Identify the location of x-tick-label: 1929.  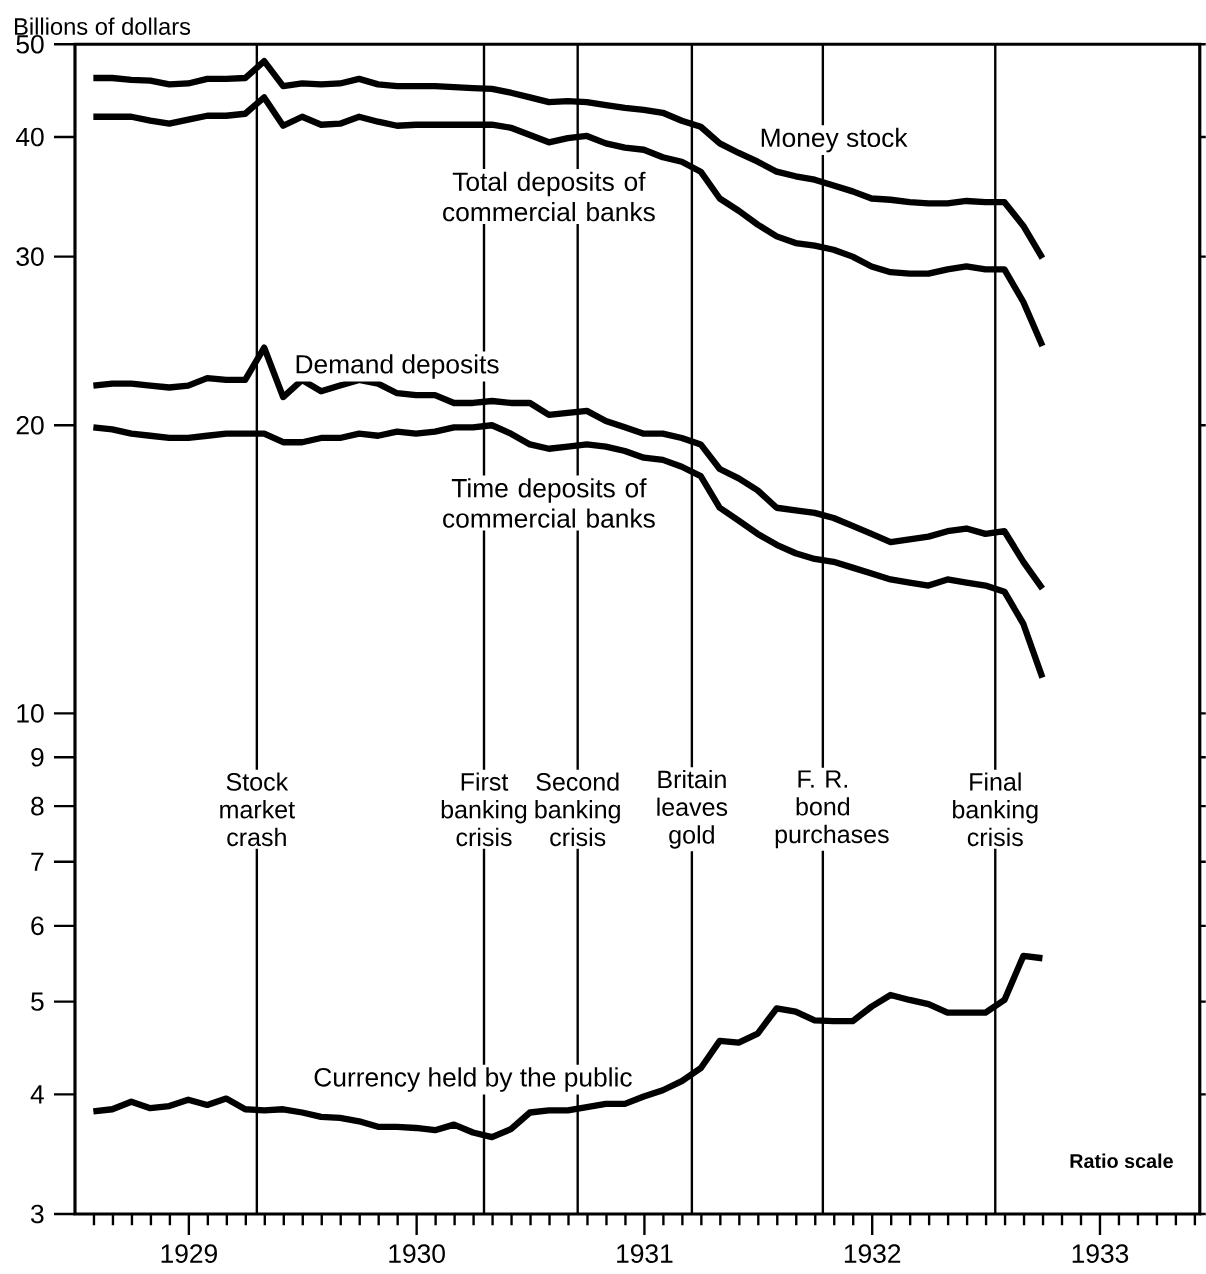
(189, 1253).